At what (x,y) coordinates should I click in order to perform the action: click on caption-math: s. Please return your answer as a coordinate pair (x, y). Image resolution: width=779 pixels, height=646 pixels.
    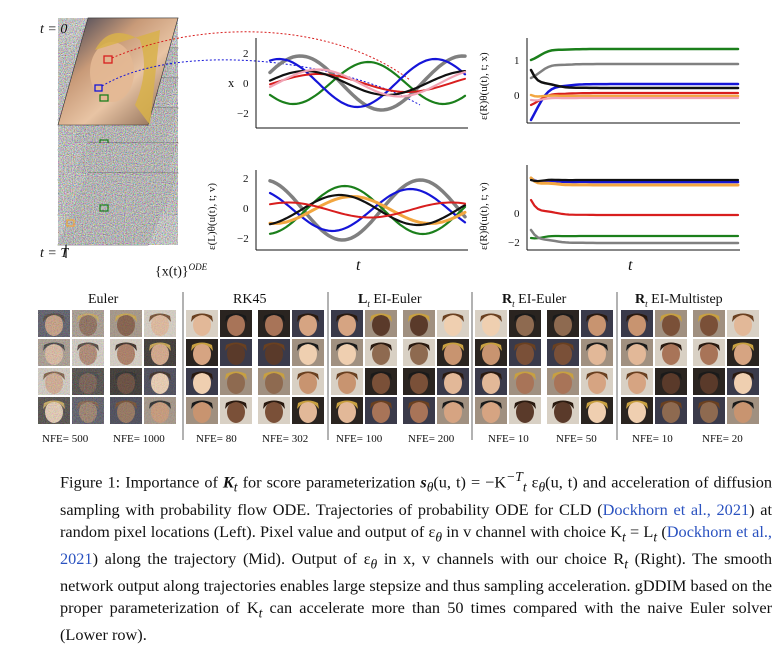
    Looking at the image, I should click on (423, 482).